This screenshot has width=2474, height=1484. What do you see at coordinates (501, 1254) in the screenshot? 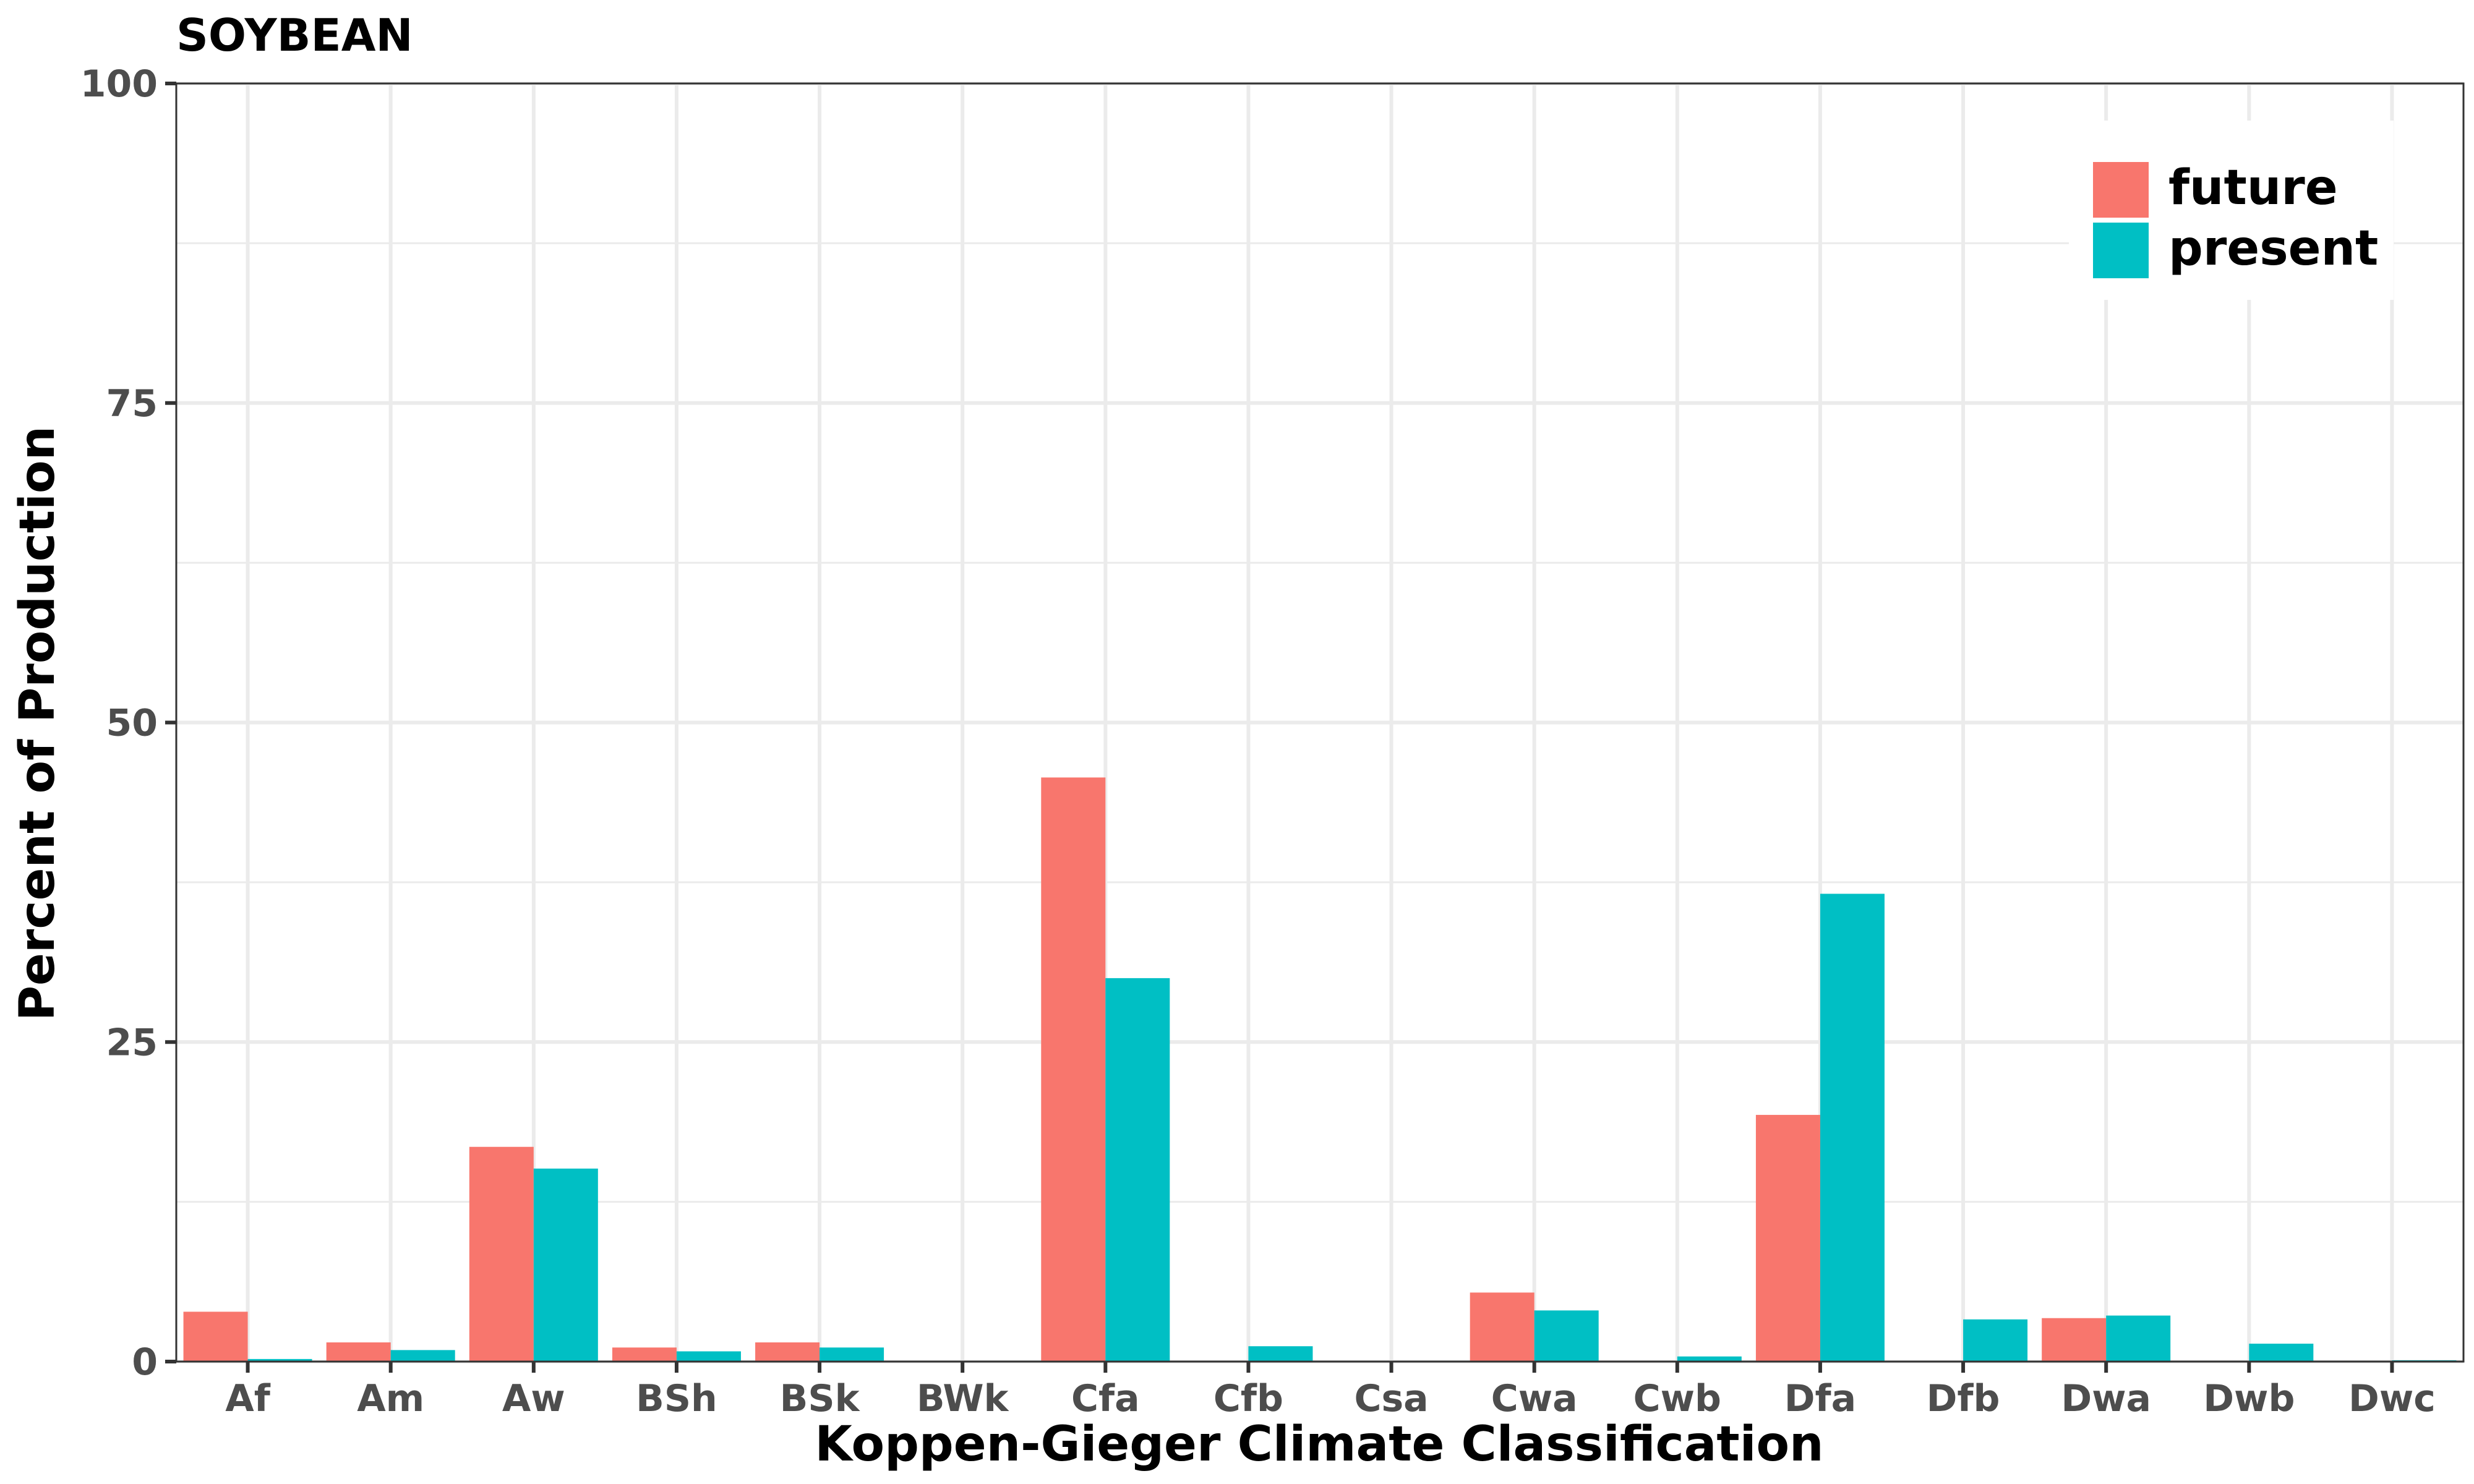
I see `bar-future-Aw` at bounding box center [501, 1254].